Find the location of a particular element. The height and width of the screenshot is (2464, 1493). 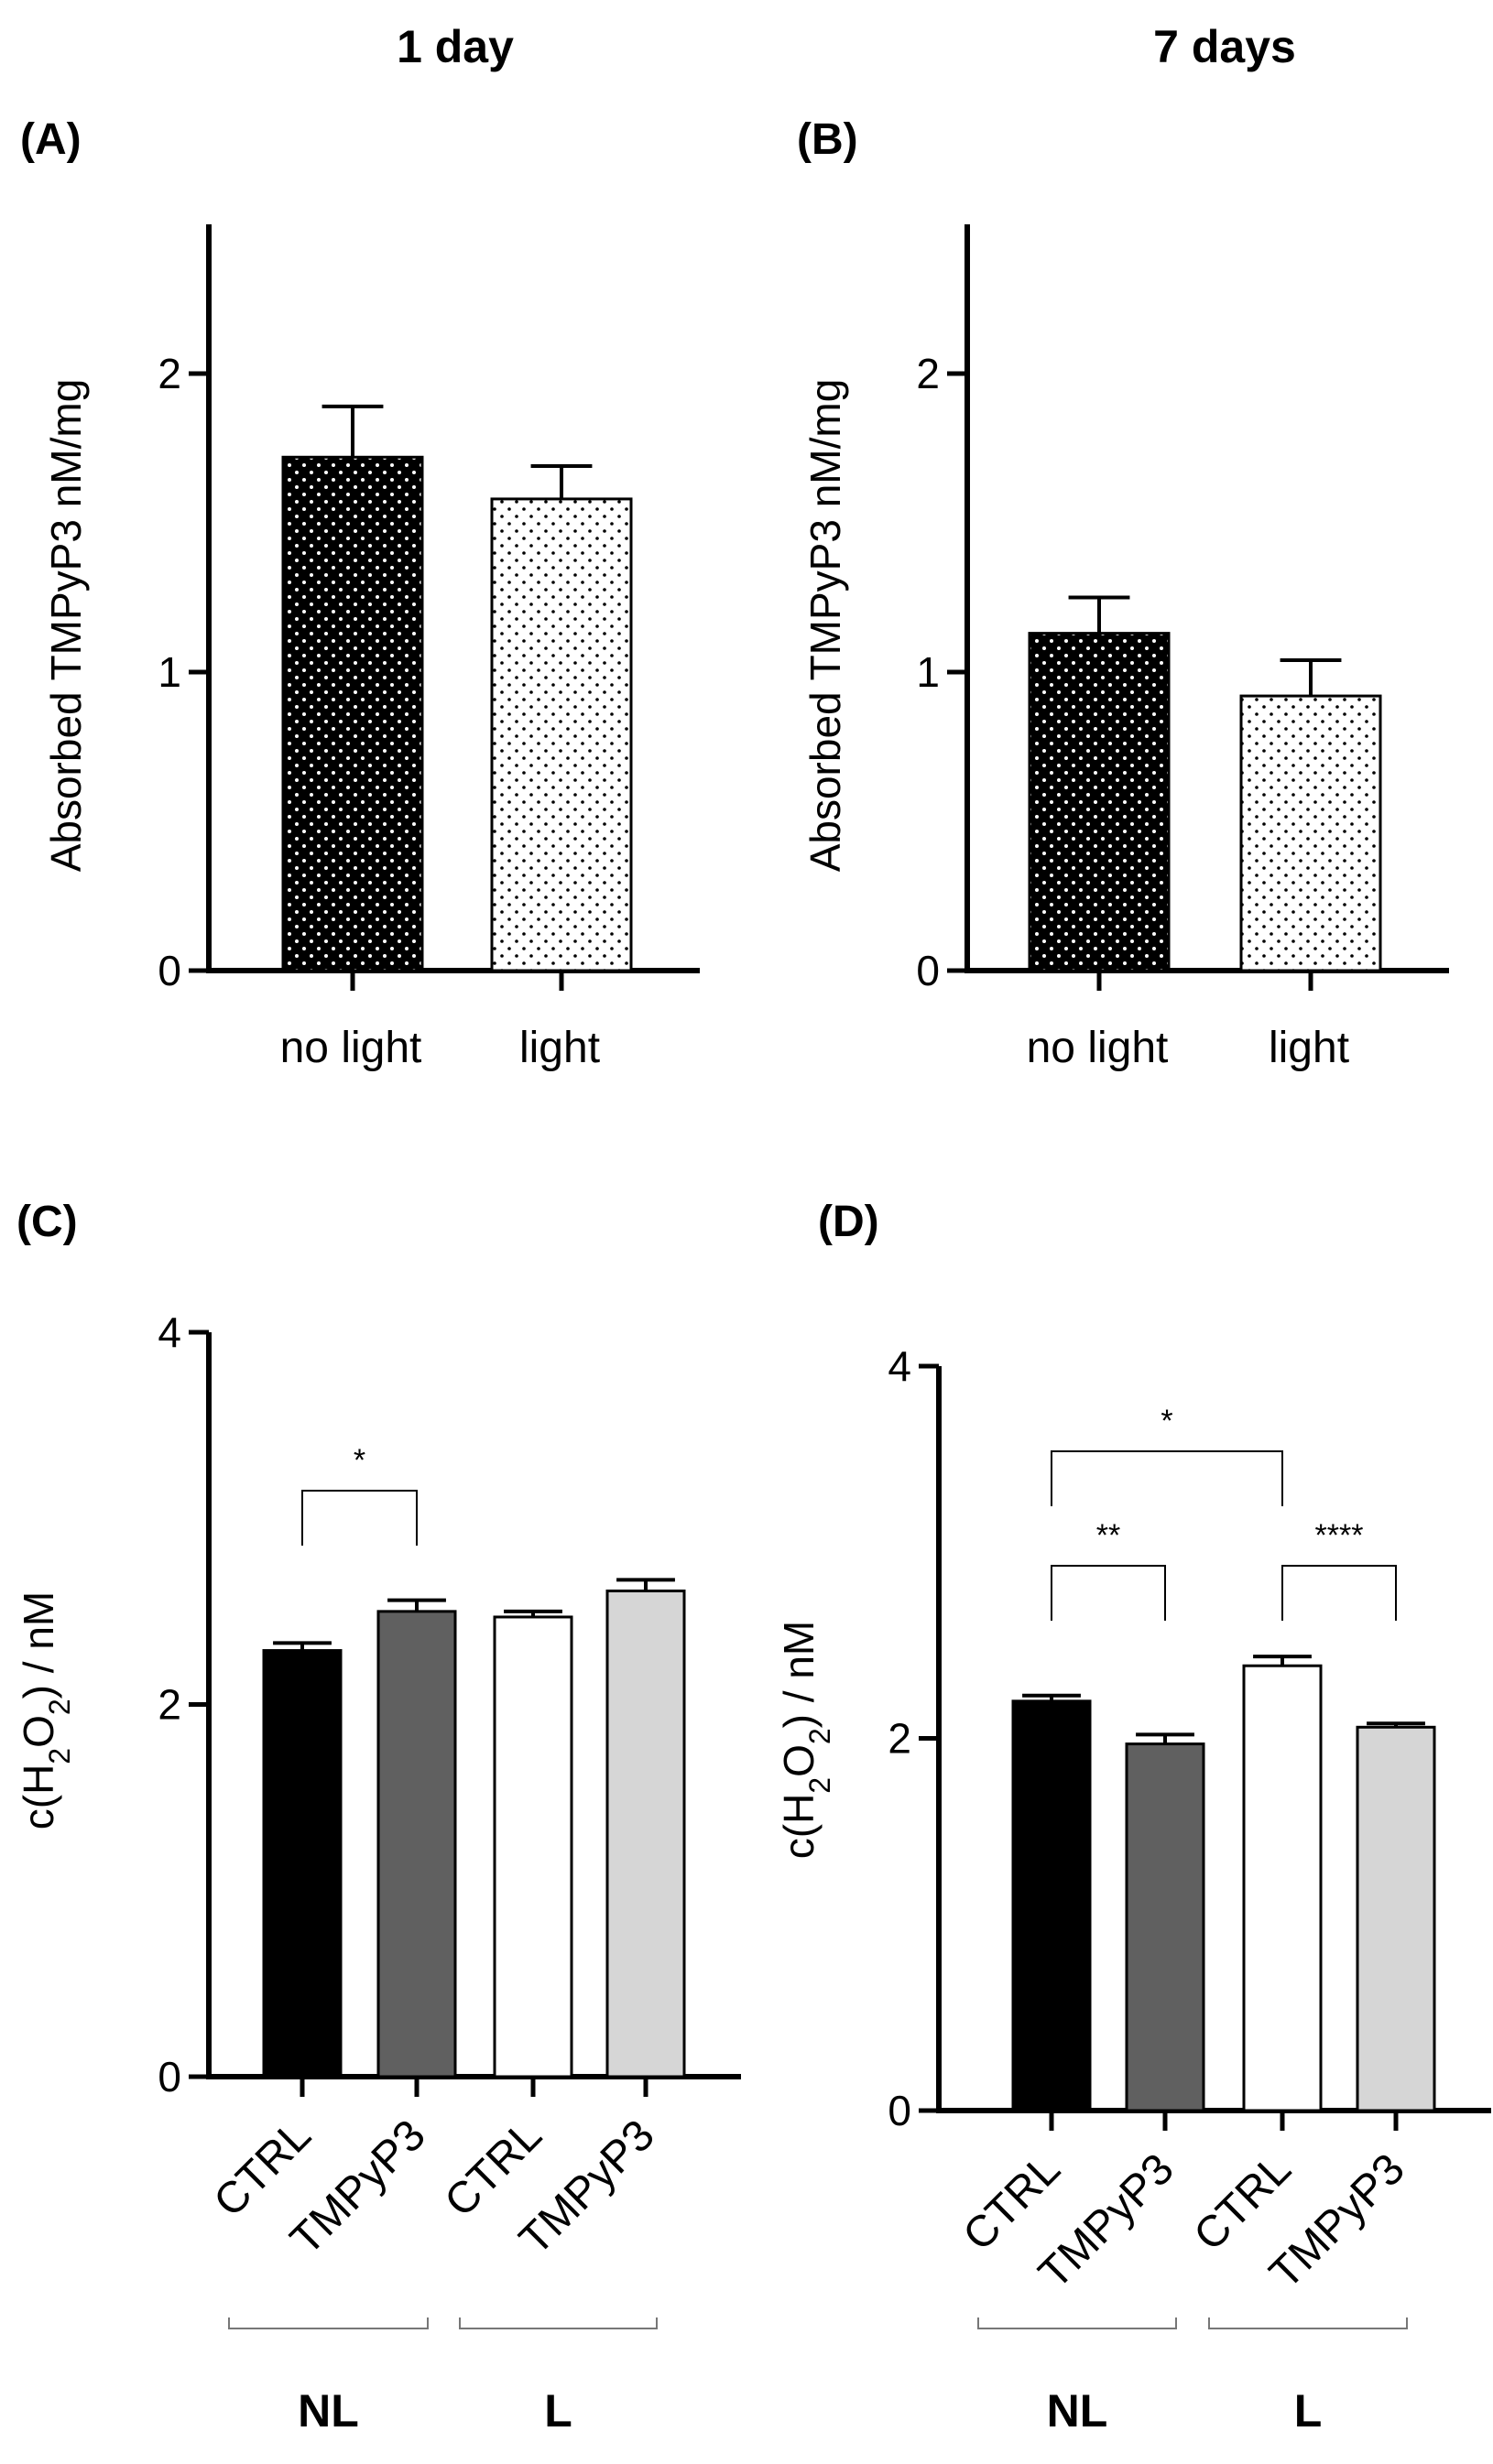

column-title-7-days: 7 days is located at coordinates (1224, 47).